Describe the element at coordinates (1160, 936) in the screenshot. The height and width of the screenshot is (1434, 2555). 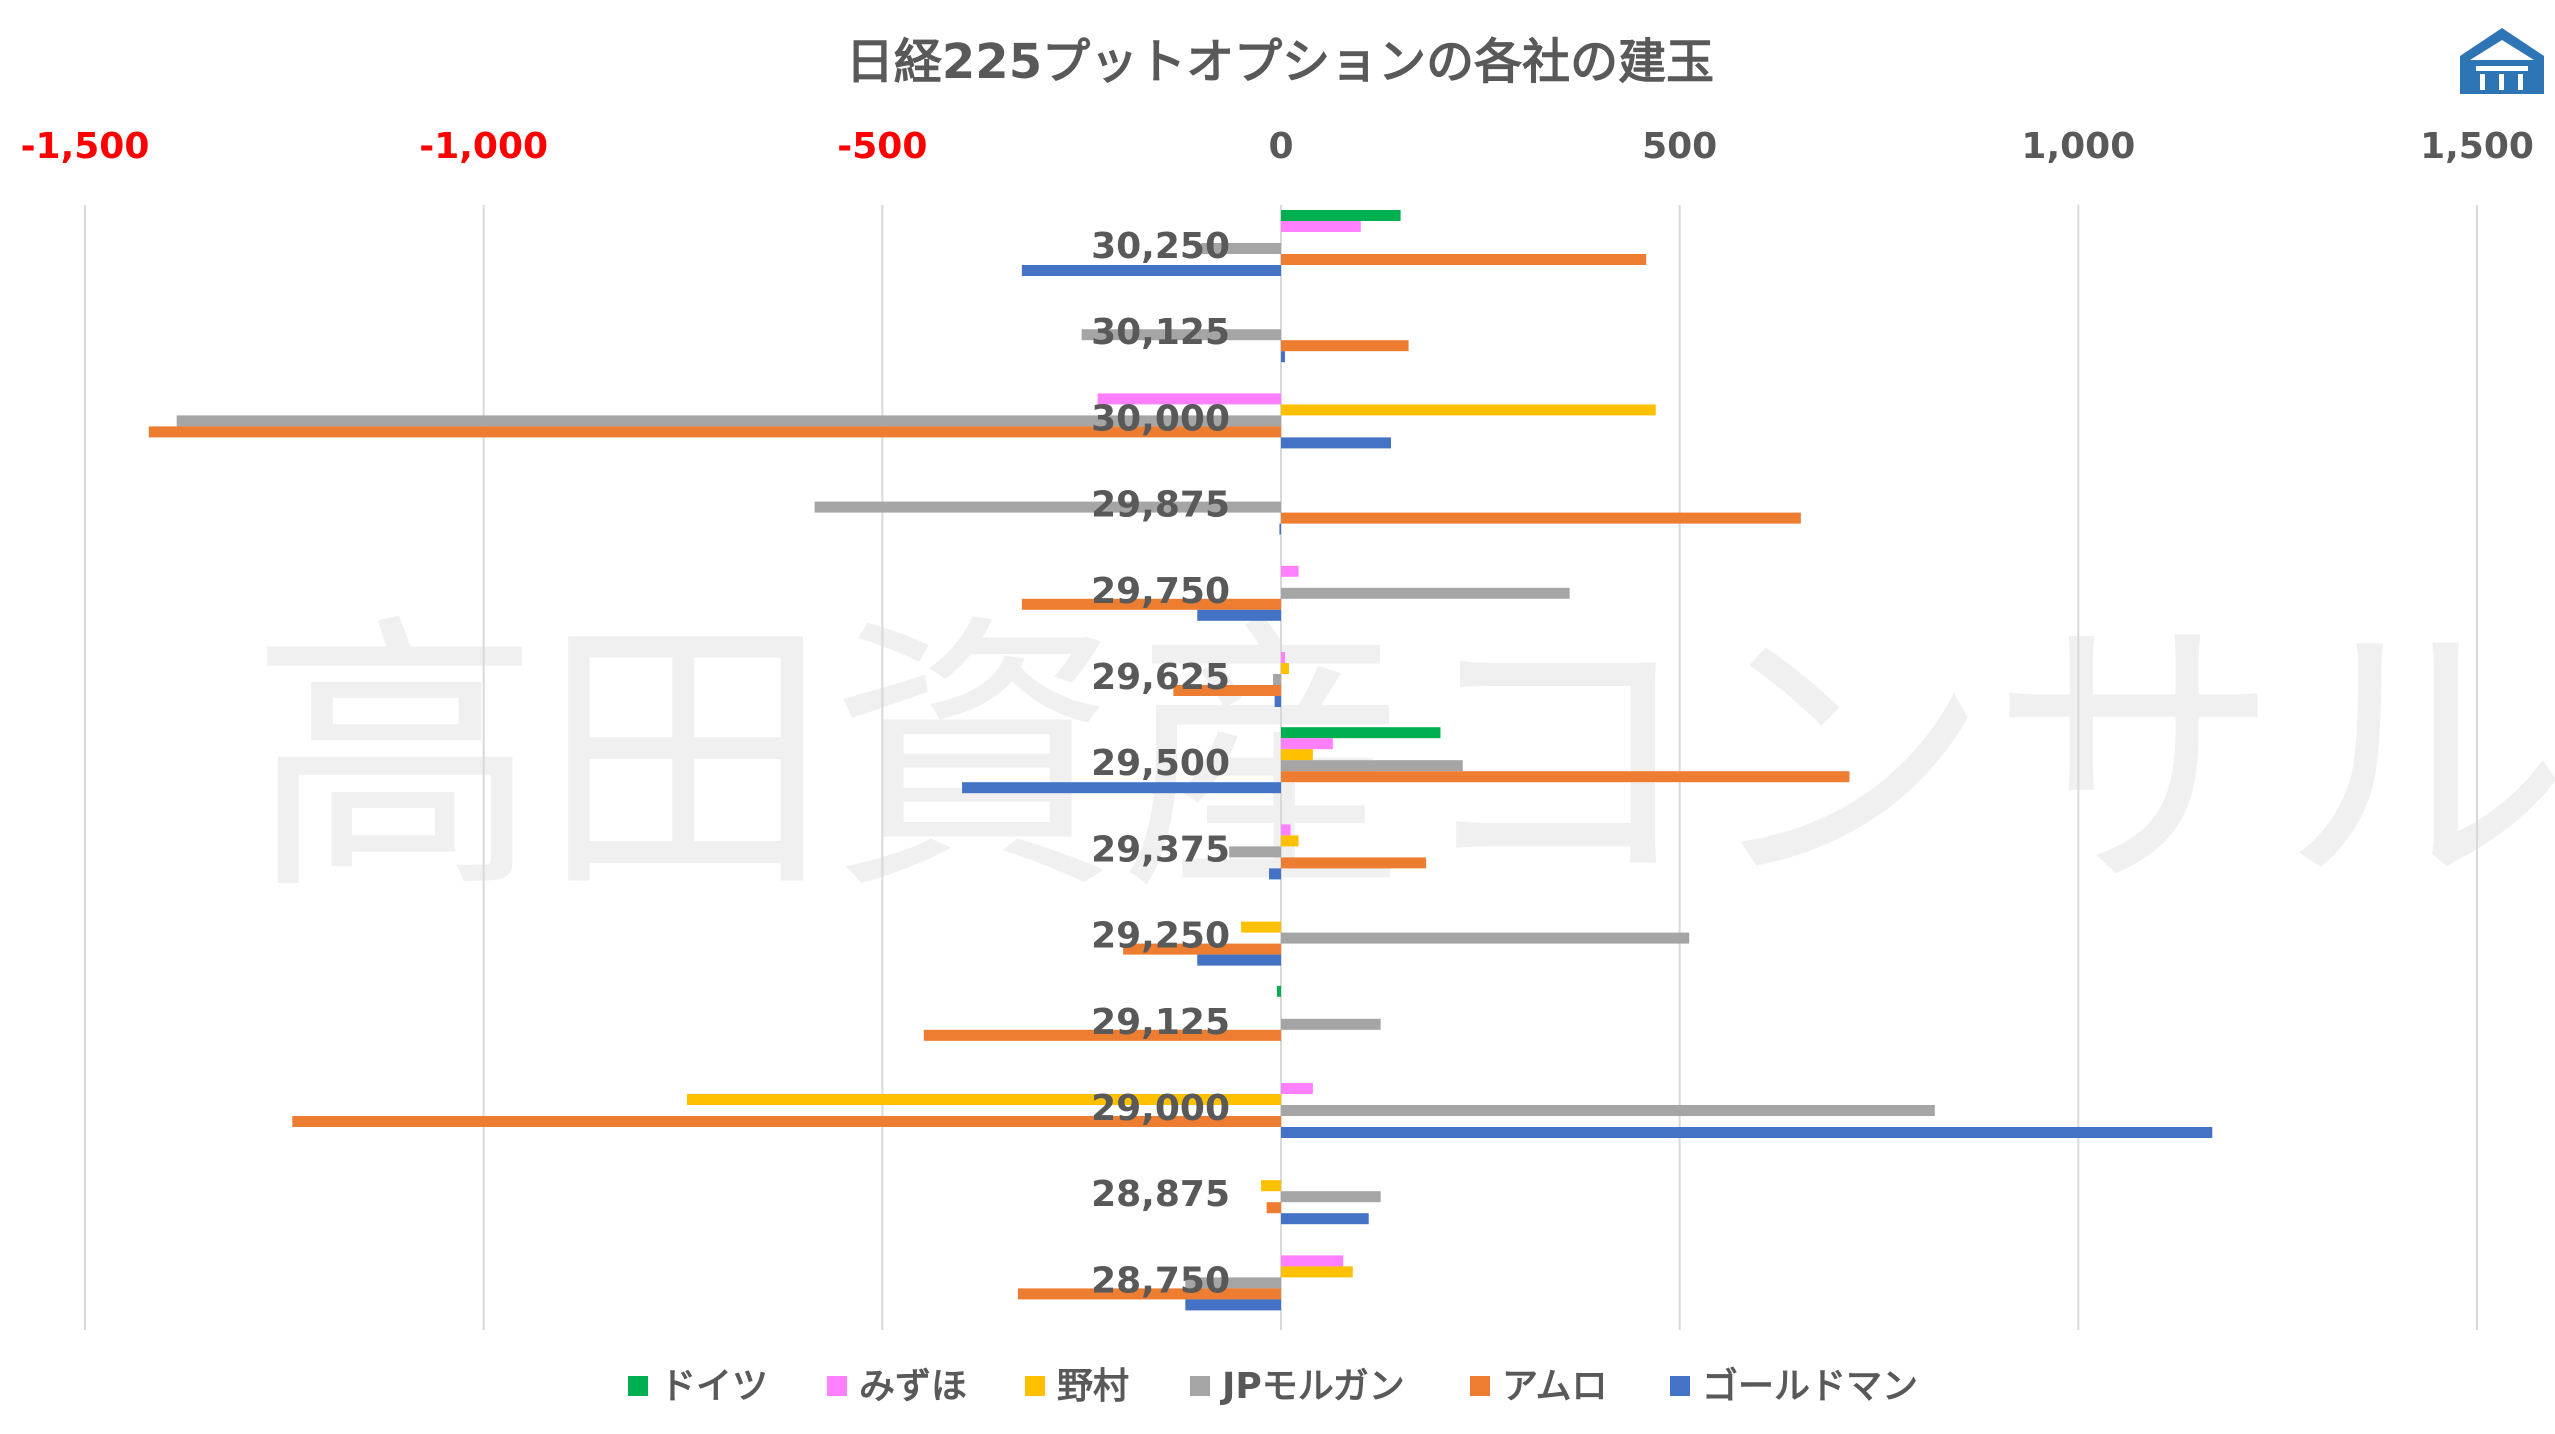
I see `category-label: 29,250` at that location.